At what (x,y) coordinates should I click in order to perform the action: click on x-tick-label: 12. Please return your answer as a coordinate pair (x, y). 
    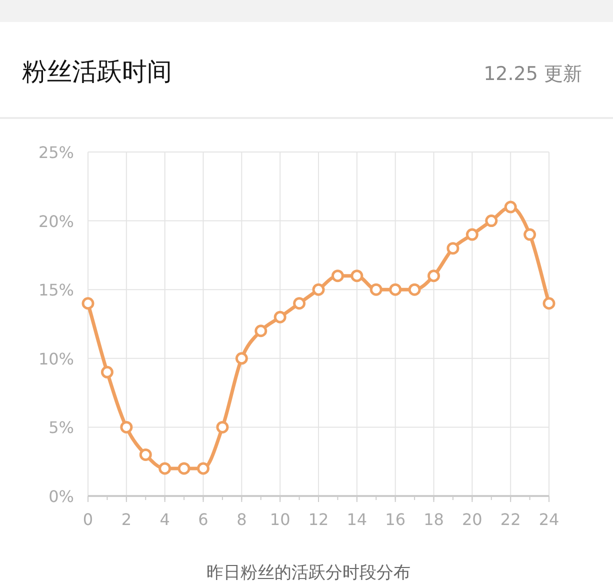
    Looking at the image, I should click on (318, 519).